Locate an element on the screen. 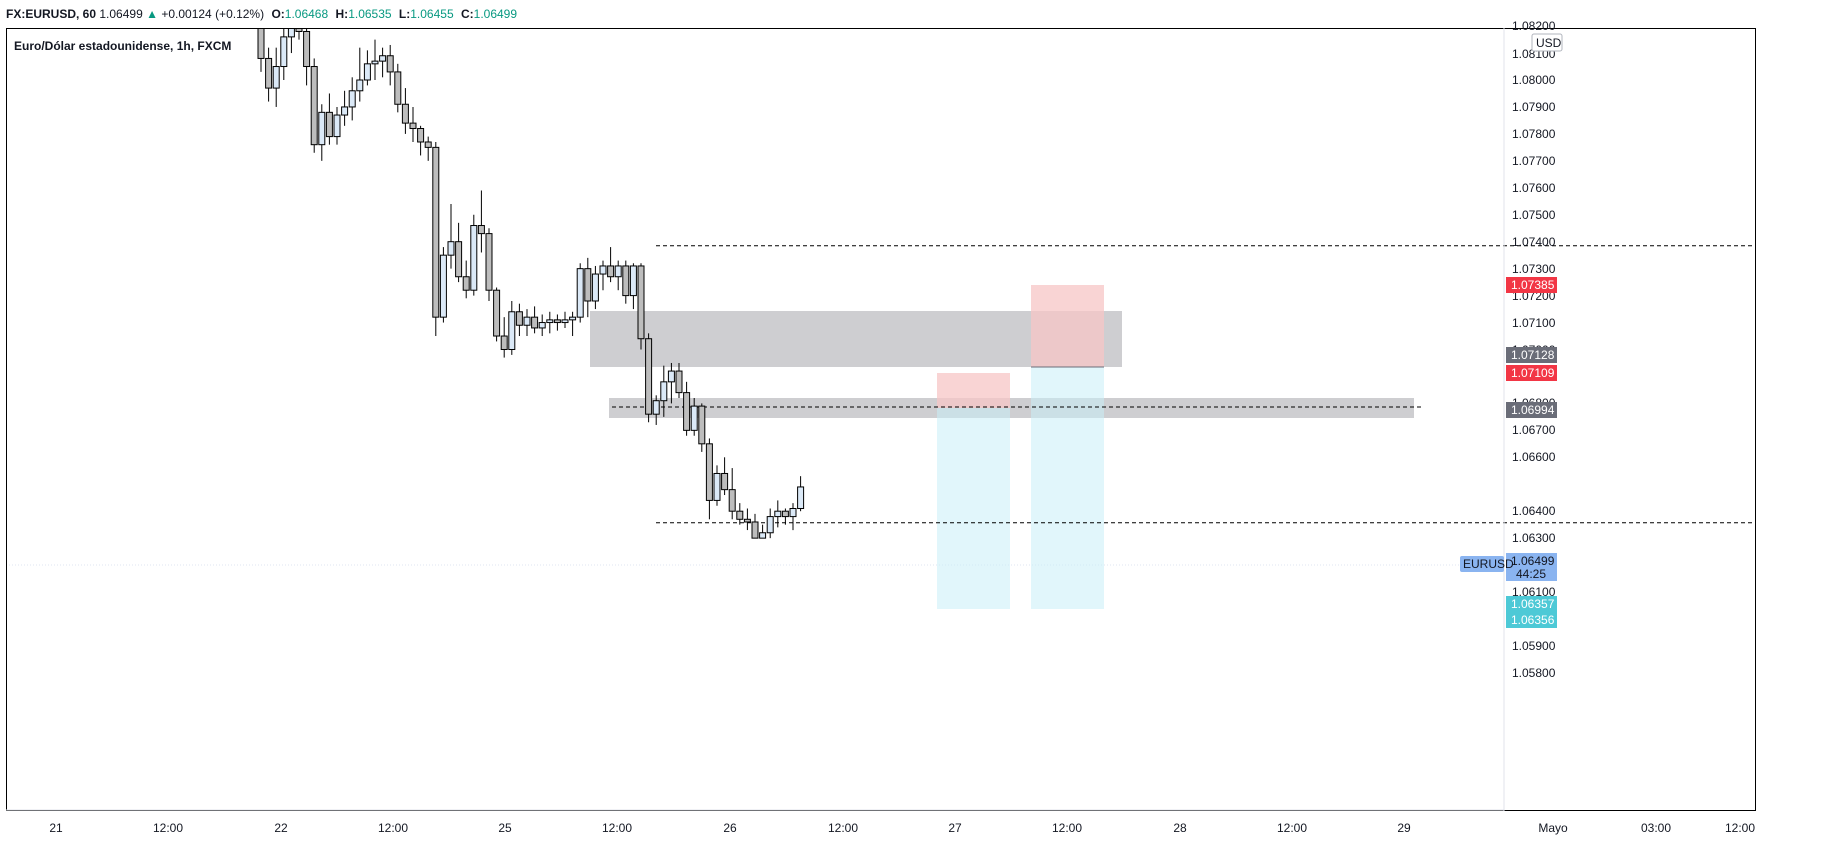 This screenshot has height=844, width=1828. close-value: 1.06499 is located at coordinates (495, 14).